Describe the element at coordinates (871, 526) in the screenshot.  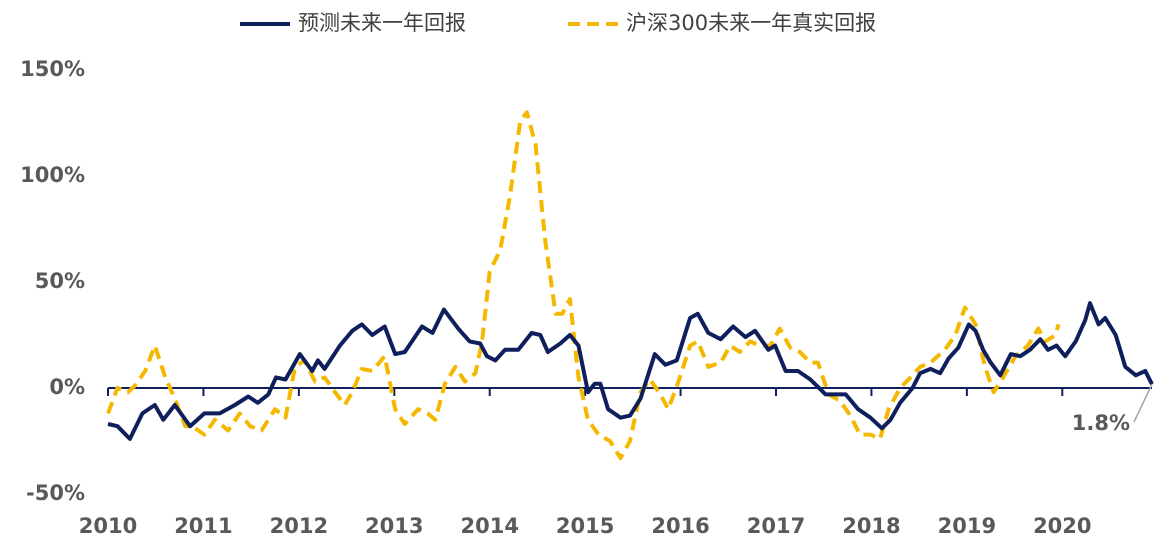
I see `x-tick-label: 2018` at that location.